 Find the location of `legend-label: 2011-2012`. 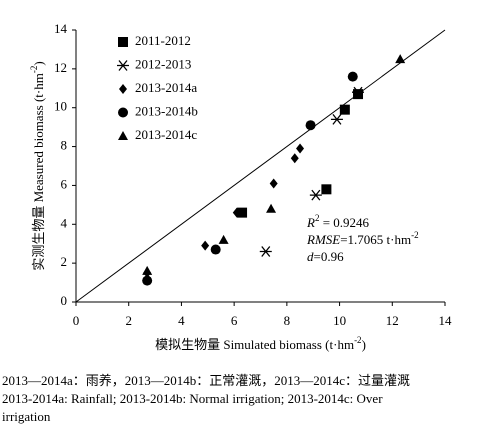

legend-label: 2011-2012 is located at coordinates (163, 40).